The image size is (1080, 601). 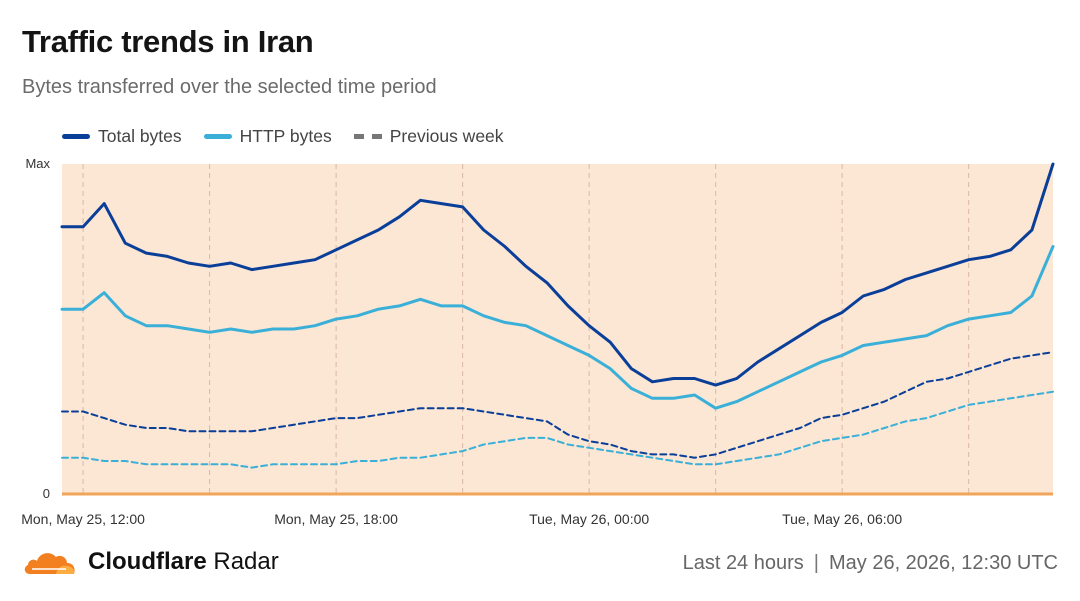 I want to click on x-tick-label-1: Mon, May 25, 18:00, so click(x=336, y=519).